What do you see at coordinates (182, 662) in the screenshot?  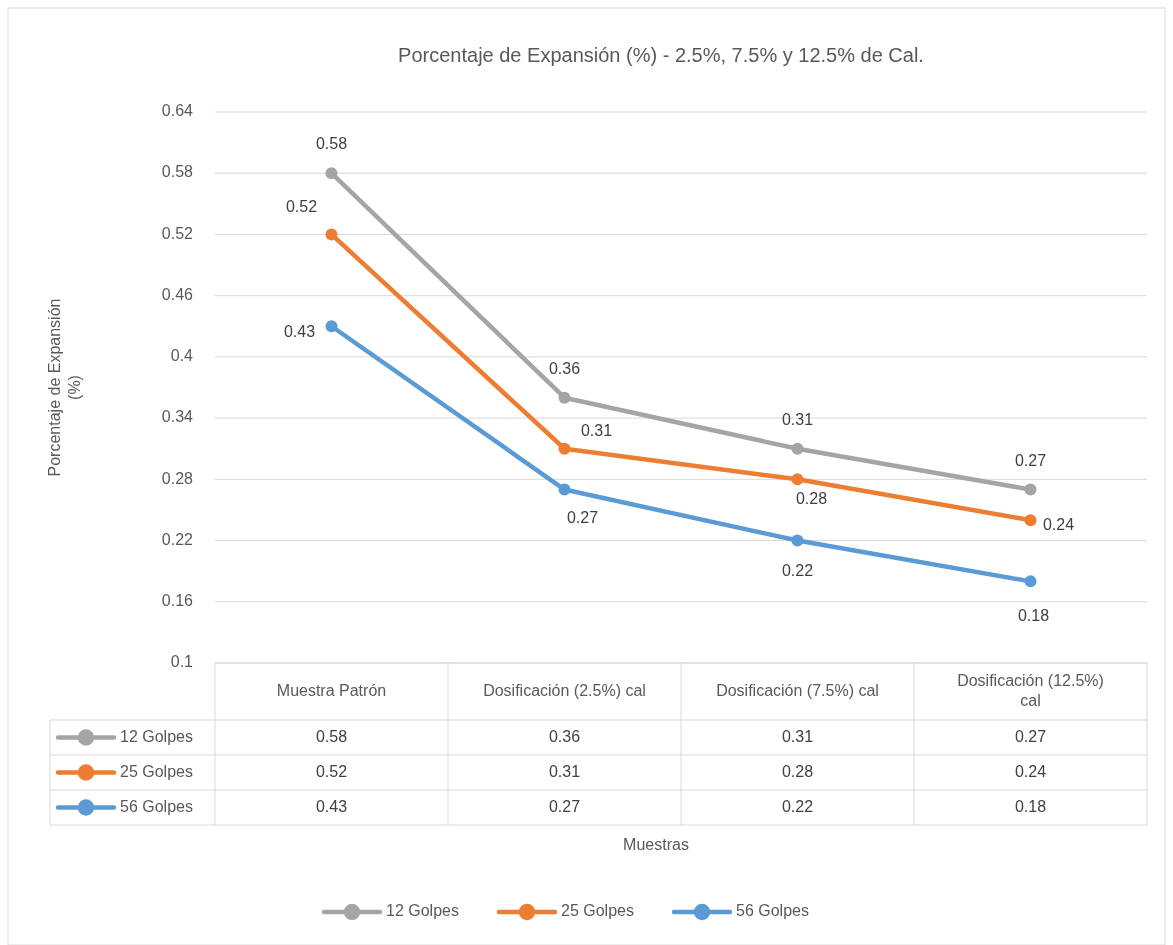 I see `y-tick-label: 0.1` at bounding box center [182, 662].